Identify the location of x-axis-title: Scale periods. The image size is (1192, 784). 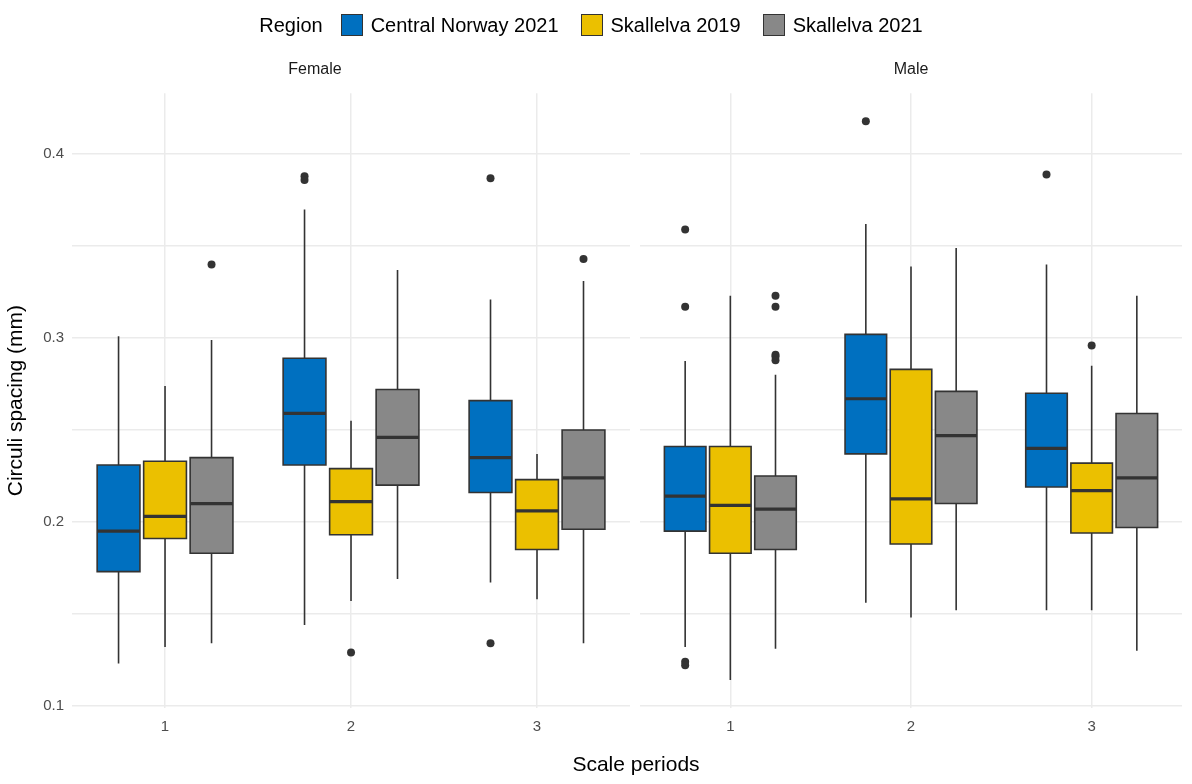
(636, 764).